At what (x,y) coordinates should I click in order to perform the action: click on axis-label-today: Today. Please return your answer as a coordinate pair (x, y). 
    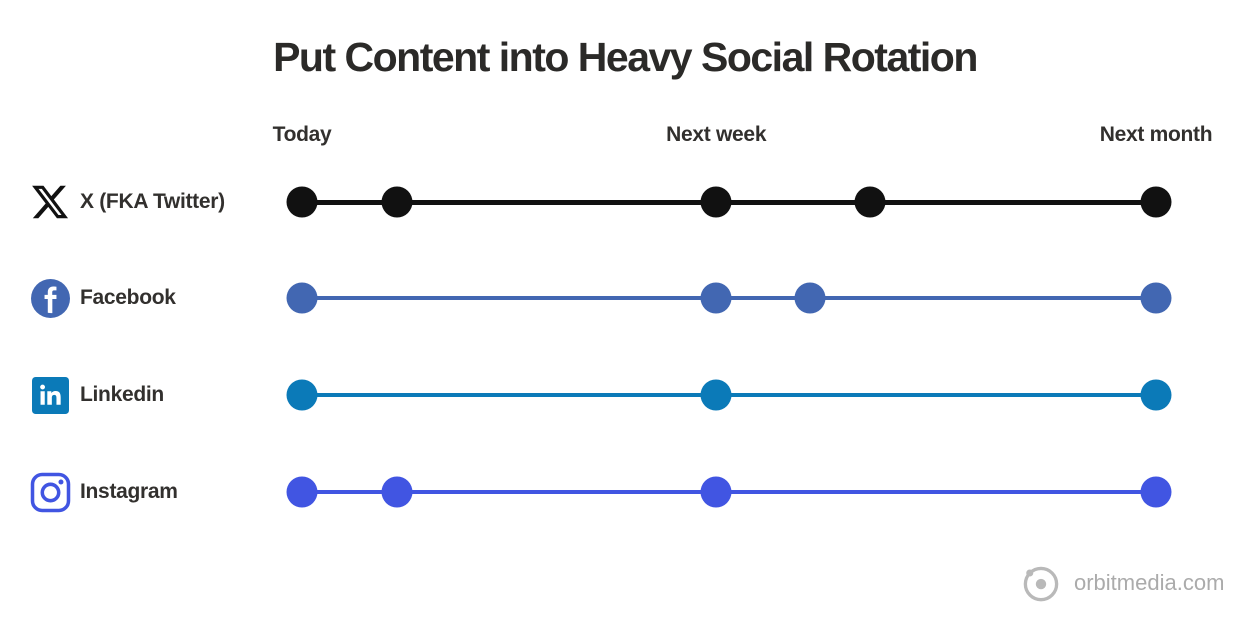
    Looking at the image, I should click on (302, 134).